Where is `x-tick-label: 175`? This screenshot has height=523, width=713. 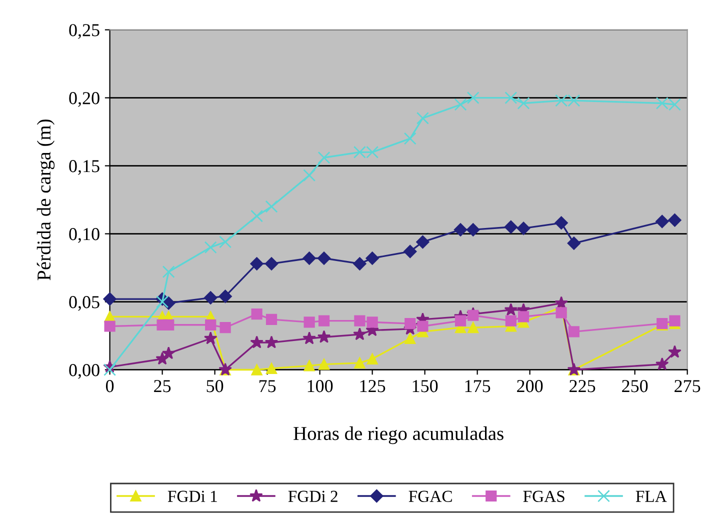
x-tick-label: 175 is located at coordinates (477, 386).